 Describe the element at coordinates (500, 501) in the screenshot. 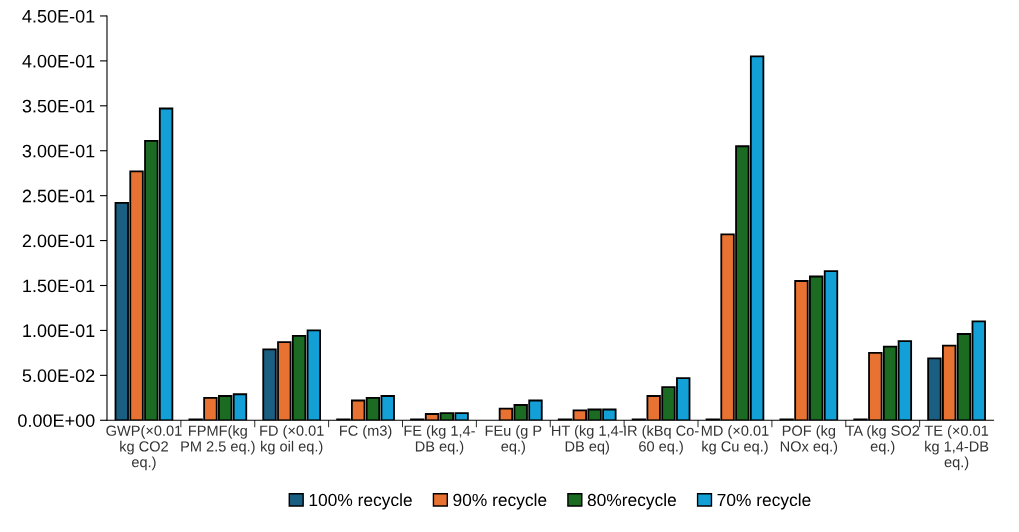

I see `legend-label: 90% recycle` at that location.